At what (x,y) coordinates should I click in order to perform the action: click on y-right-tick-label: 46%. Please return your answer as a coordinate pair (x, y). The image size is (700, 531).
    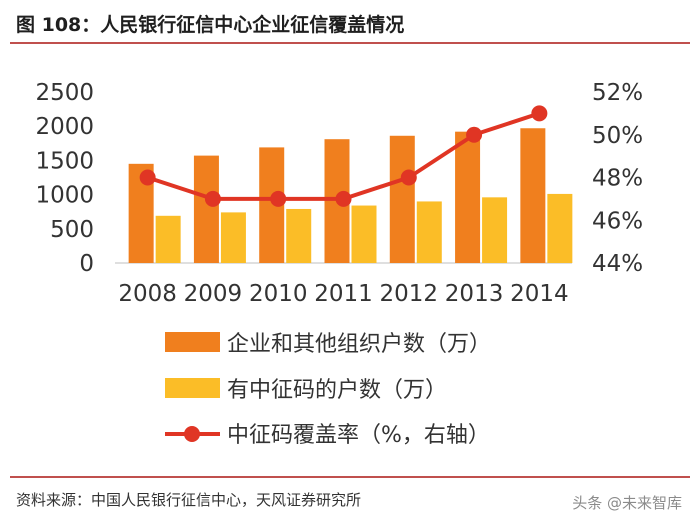
    Looking at the image, I should click on (617, 221).